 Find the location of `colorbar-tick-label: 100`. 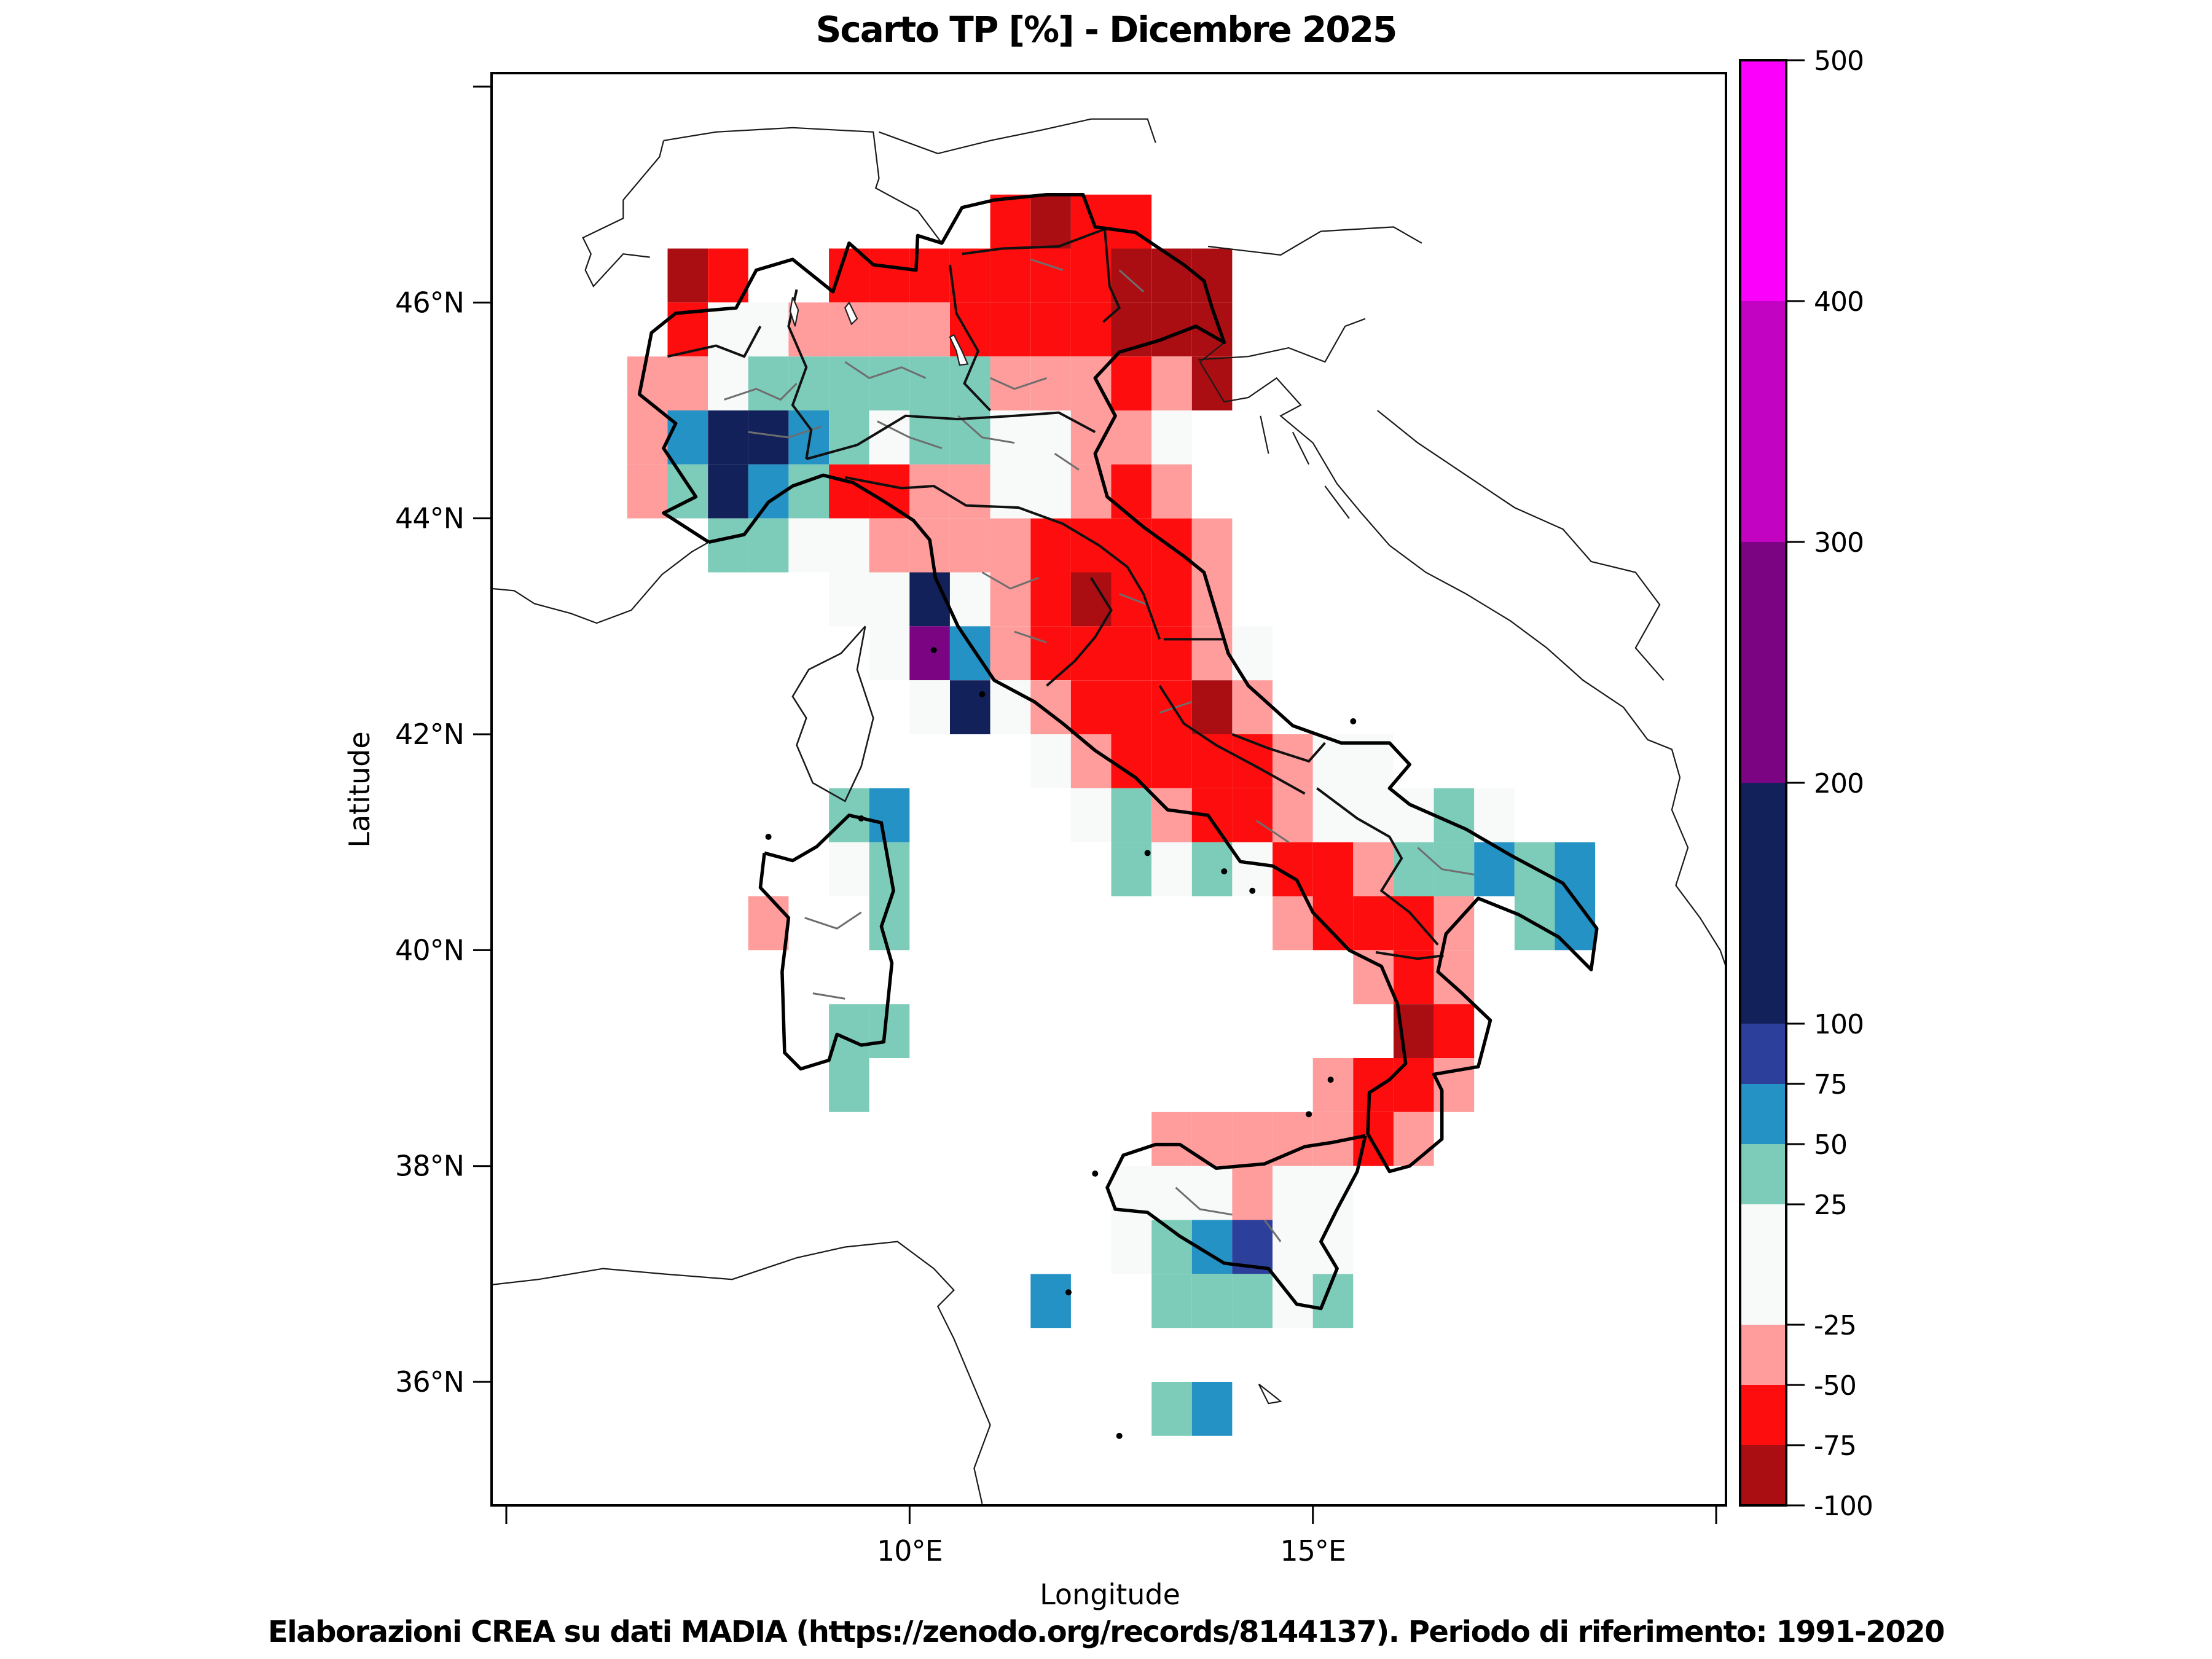

colorbar-tick-label: 100 is located at coordinates (1839, 1024).